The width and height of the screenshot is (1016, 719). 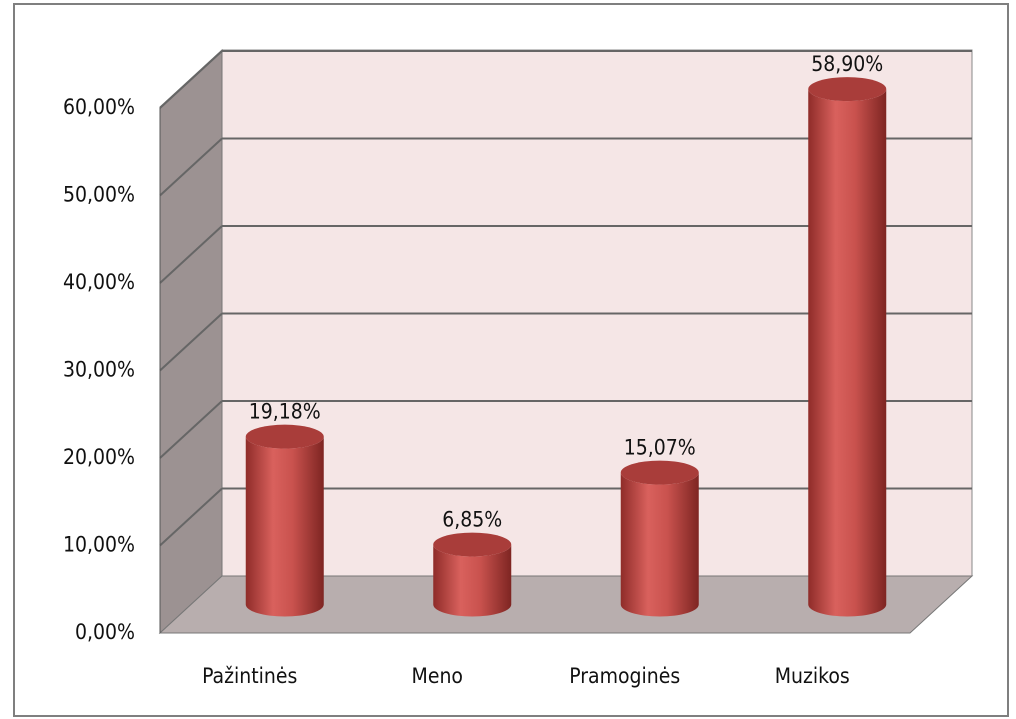 I want to click on y-tick-label: 40,00%, so click(x=99, y=282).